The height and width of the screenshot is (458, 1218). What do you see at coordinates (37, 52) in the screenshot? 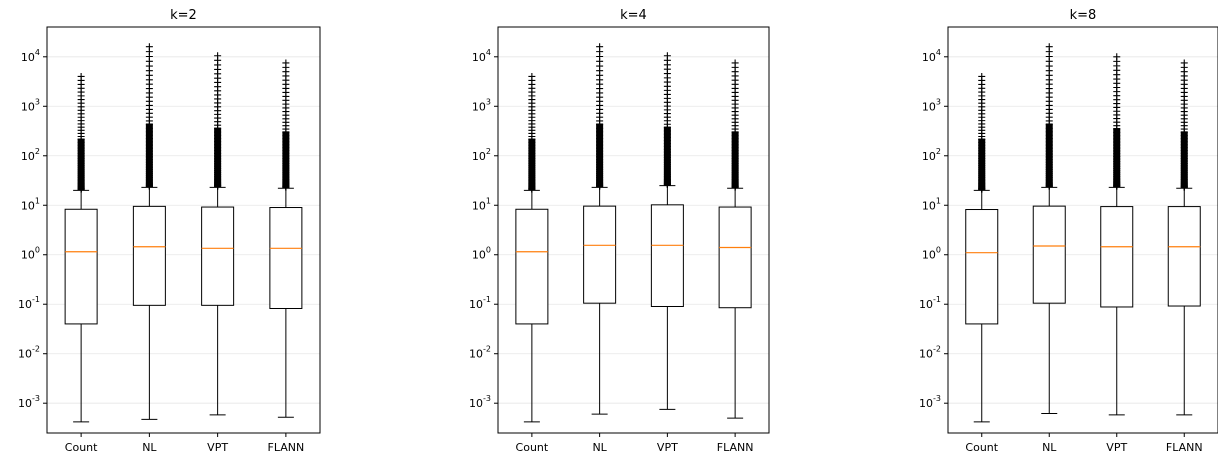
I see `y-tick-exponent: 4` at bounding box center [37, 52].